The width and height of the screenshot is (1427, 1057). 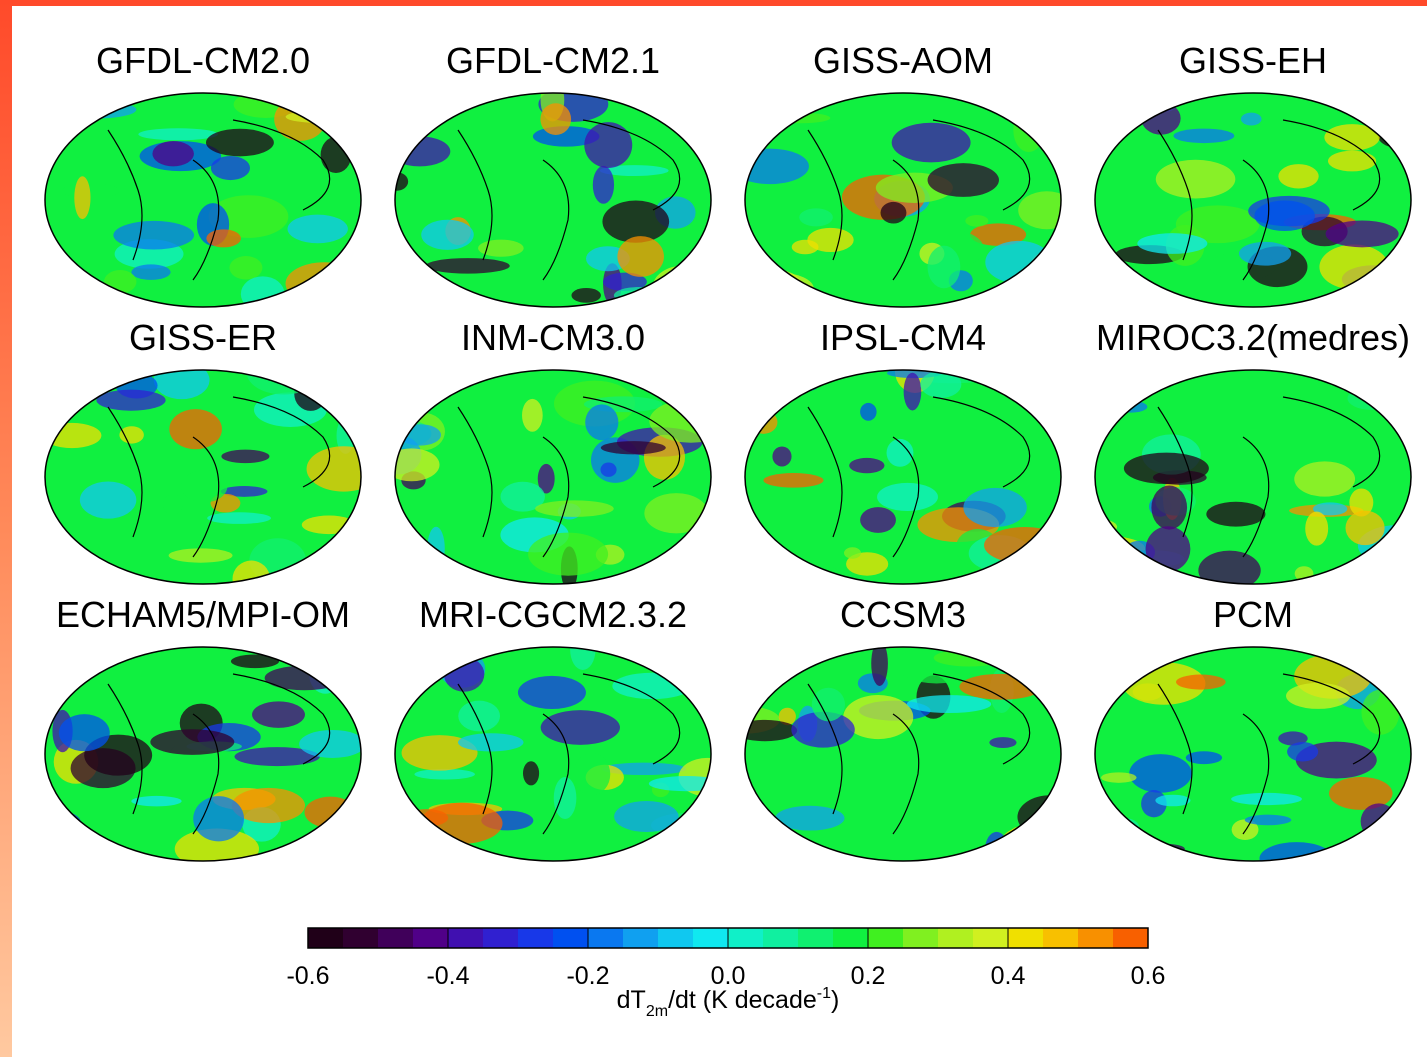 What do you see at coordinates (903, 614) in the screenshot?
I see `panel-title: CCSM3` at bounding box center [903, 614].